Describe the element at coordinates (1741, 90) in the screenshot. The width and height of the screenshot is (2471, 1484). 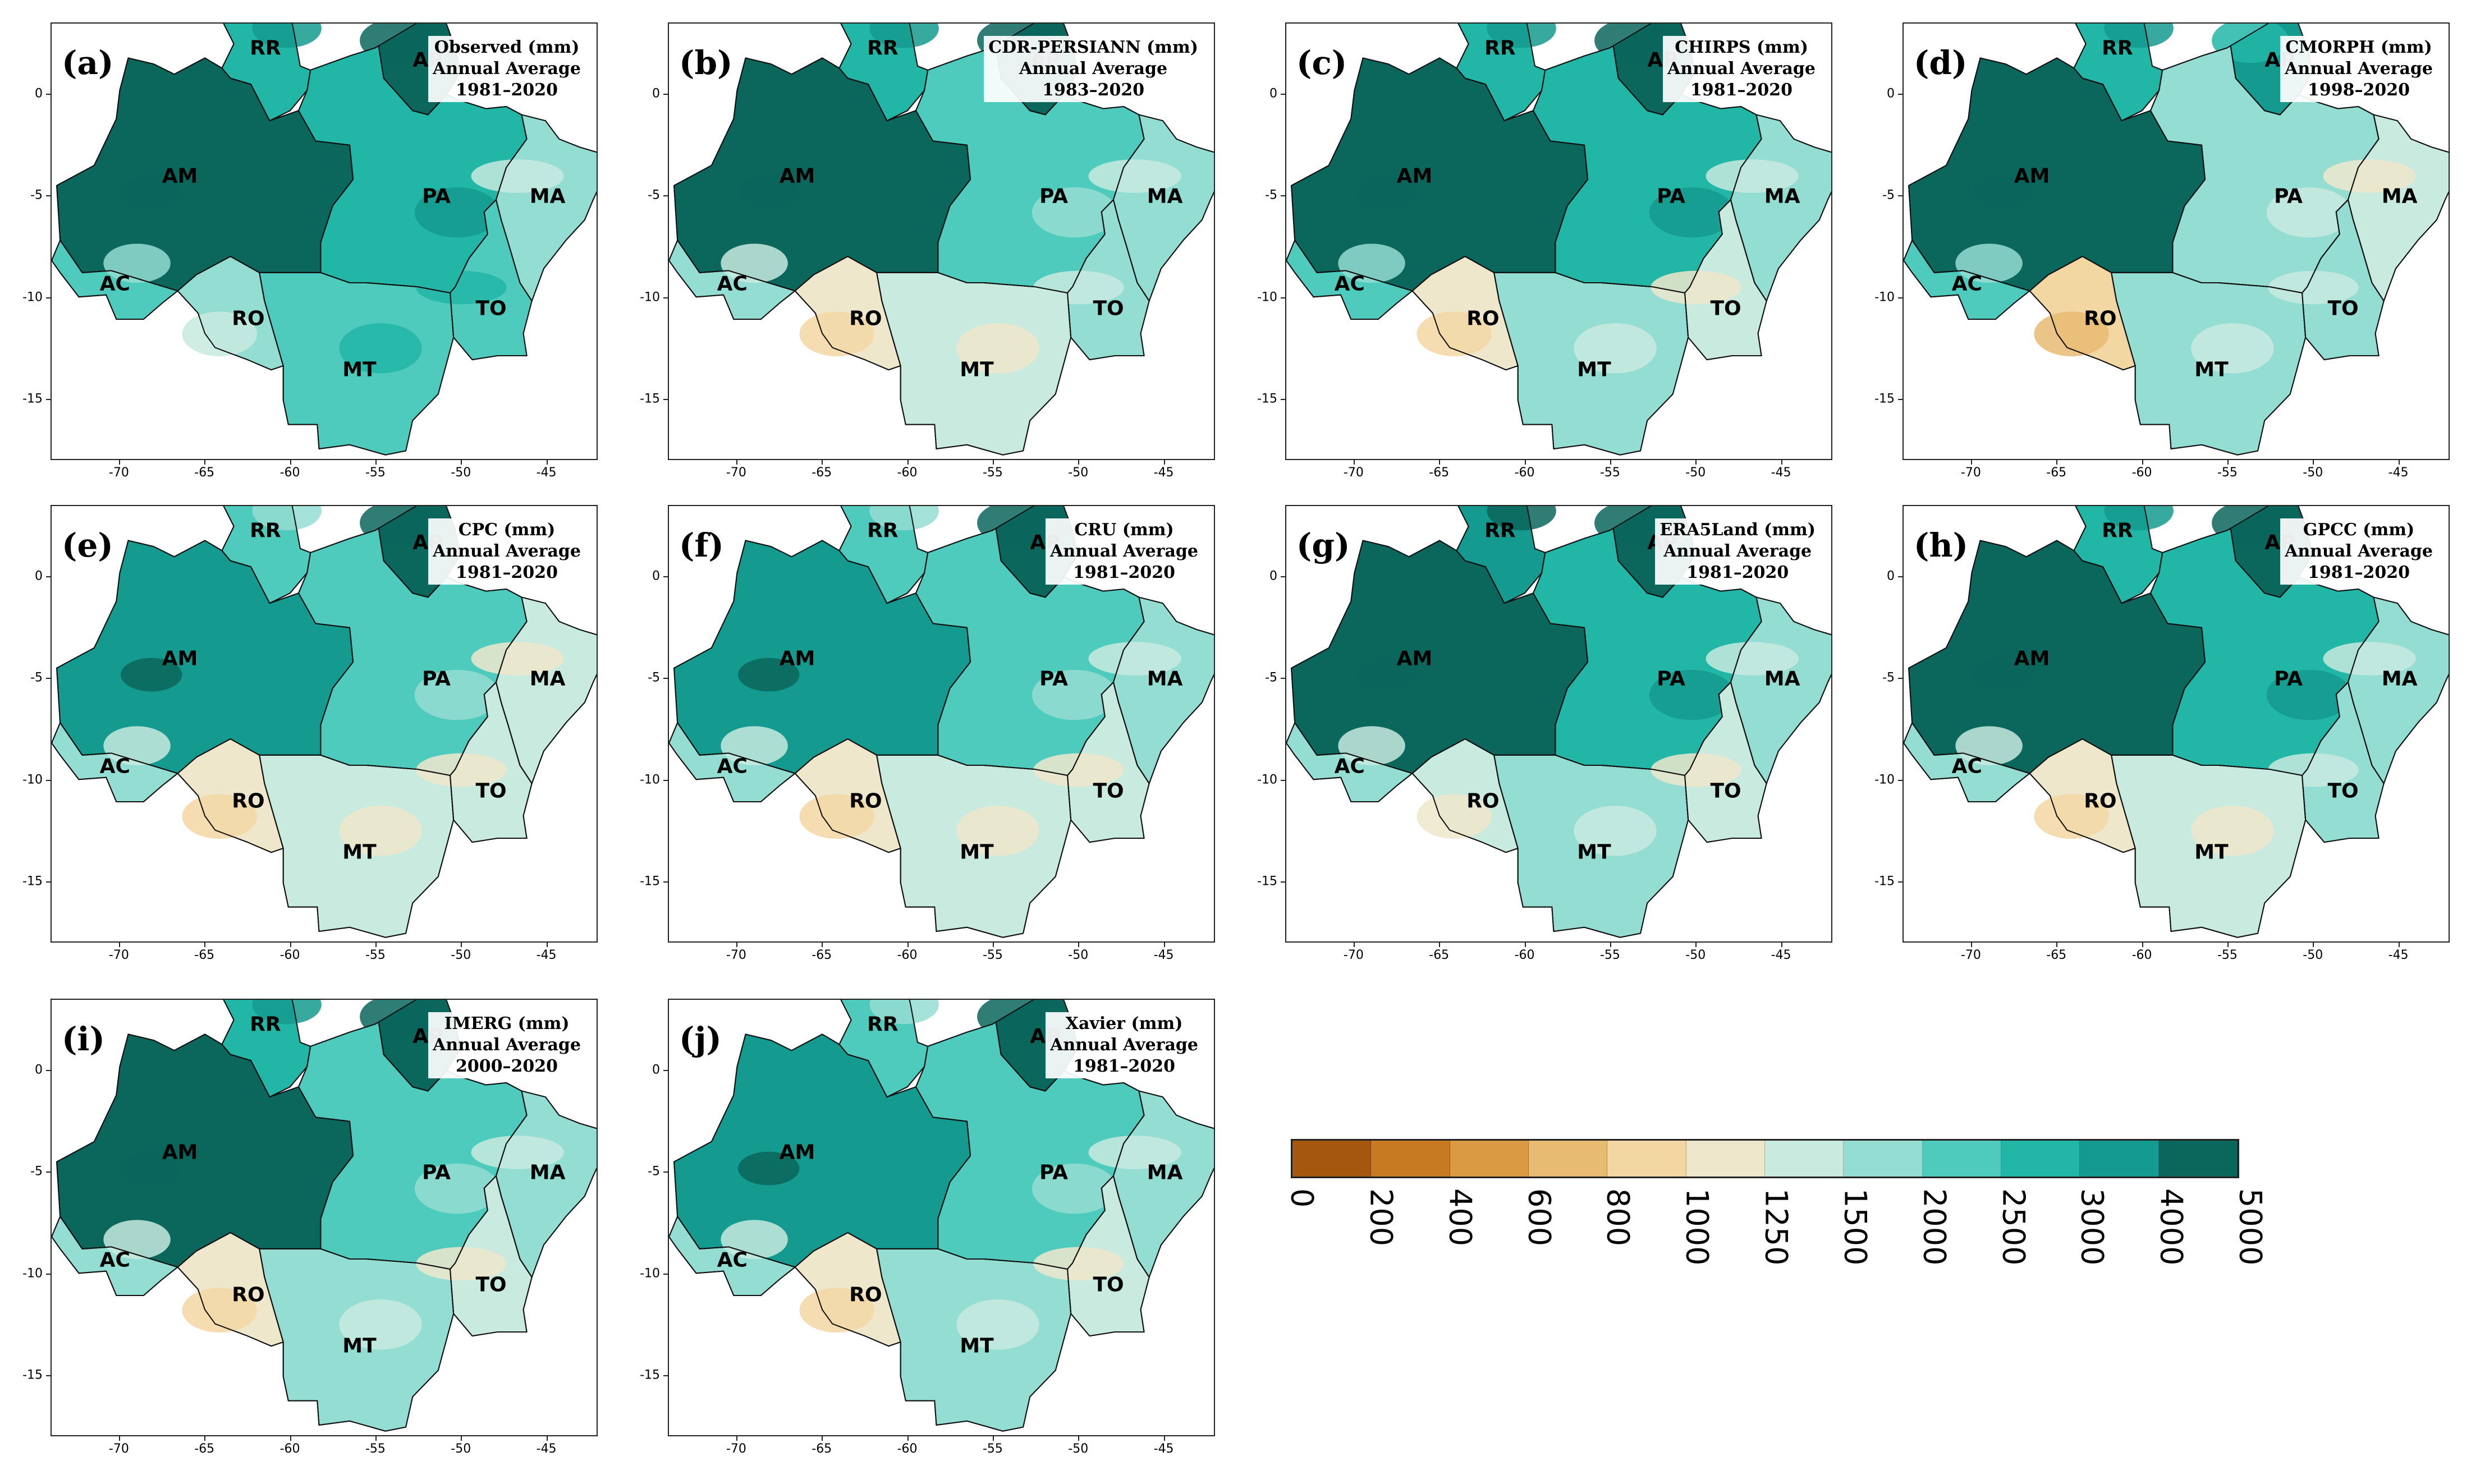
I see `panel-title-line: 1981–2020` at that location.